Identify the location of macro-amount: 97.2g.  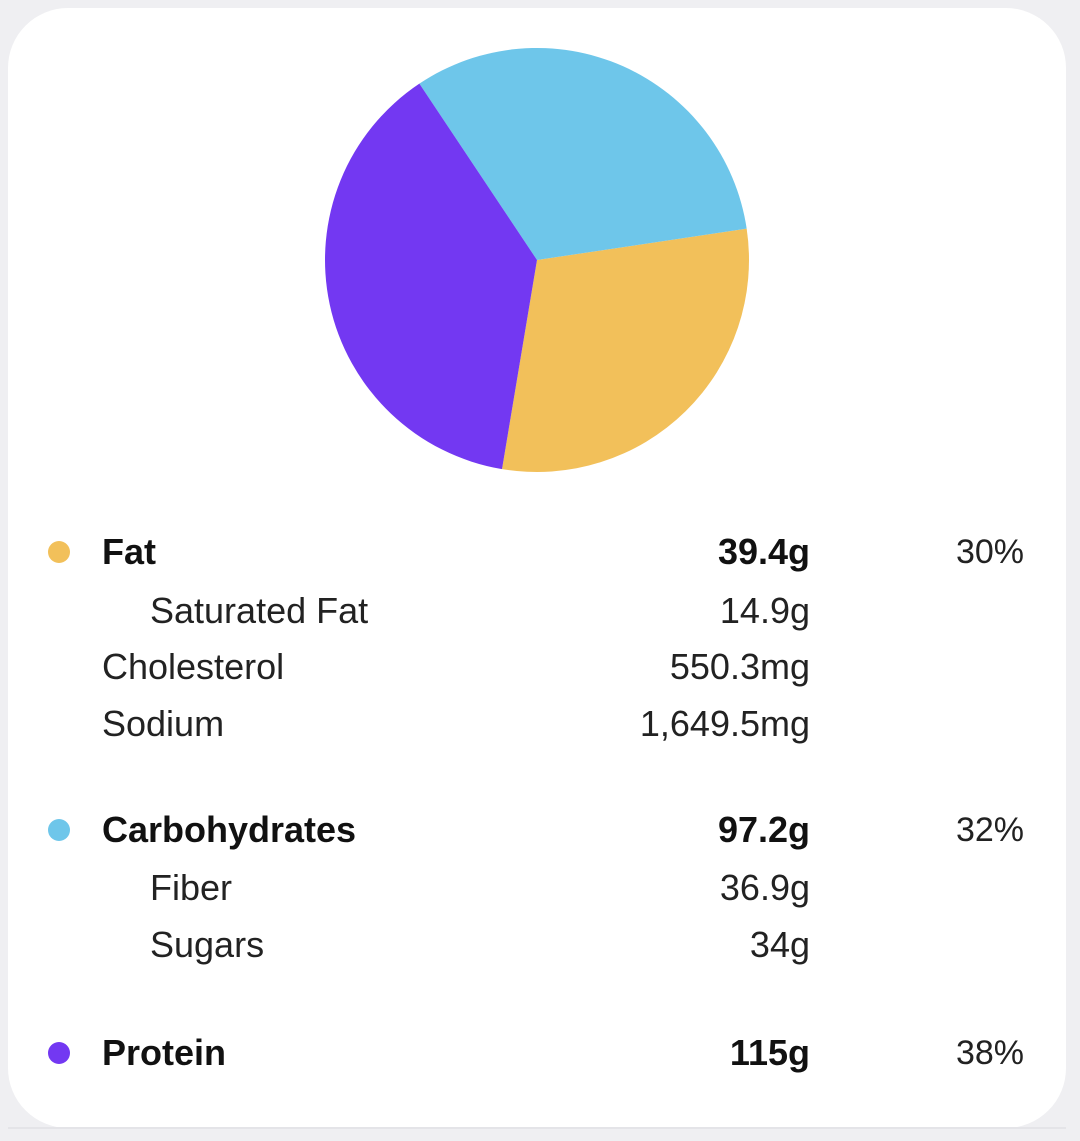
(763, 829).